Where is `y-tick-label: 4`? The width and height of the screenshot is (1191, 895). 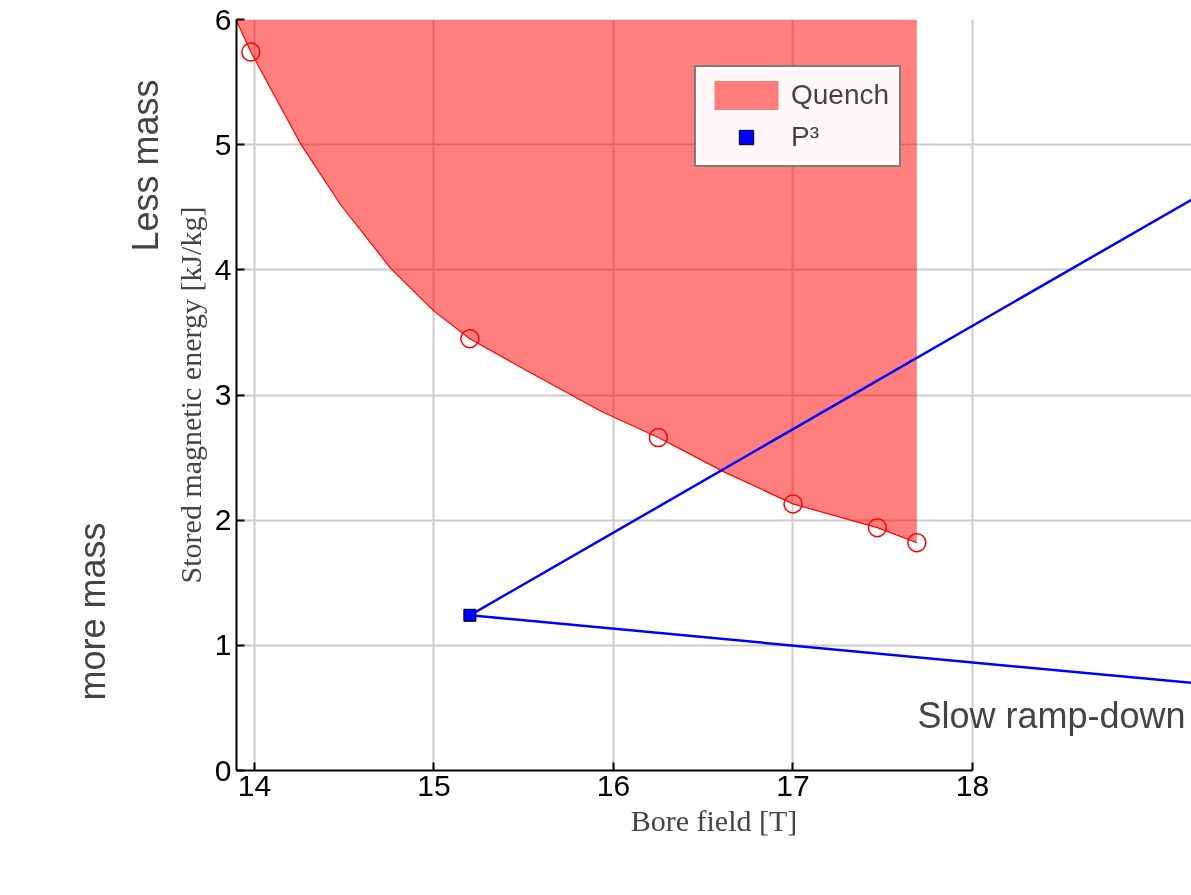 y-tick-label: 4 is located at coordinates (223, 269).